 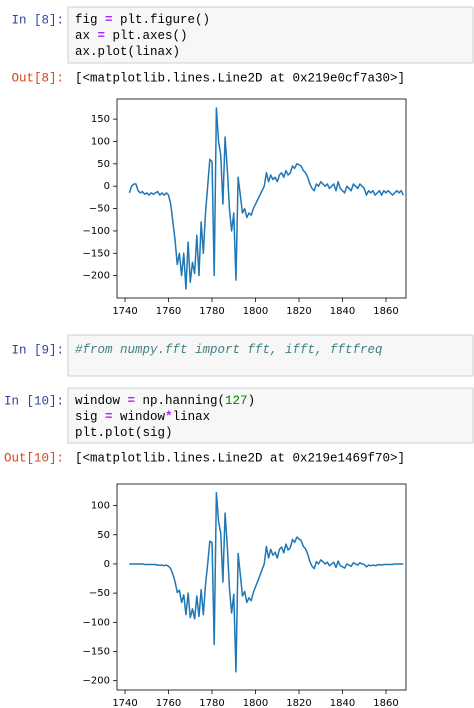 What do you see at coordinates (131, 36) in the screenshot?
I see `code-line: ax = plt.axes()` at bounding box center [131, 36].